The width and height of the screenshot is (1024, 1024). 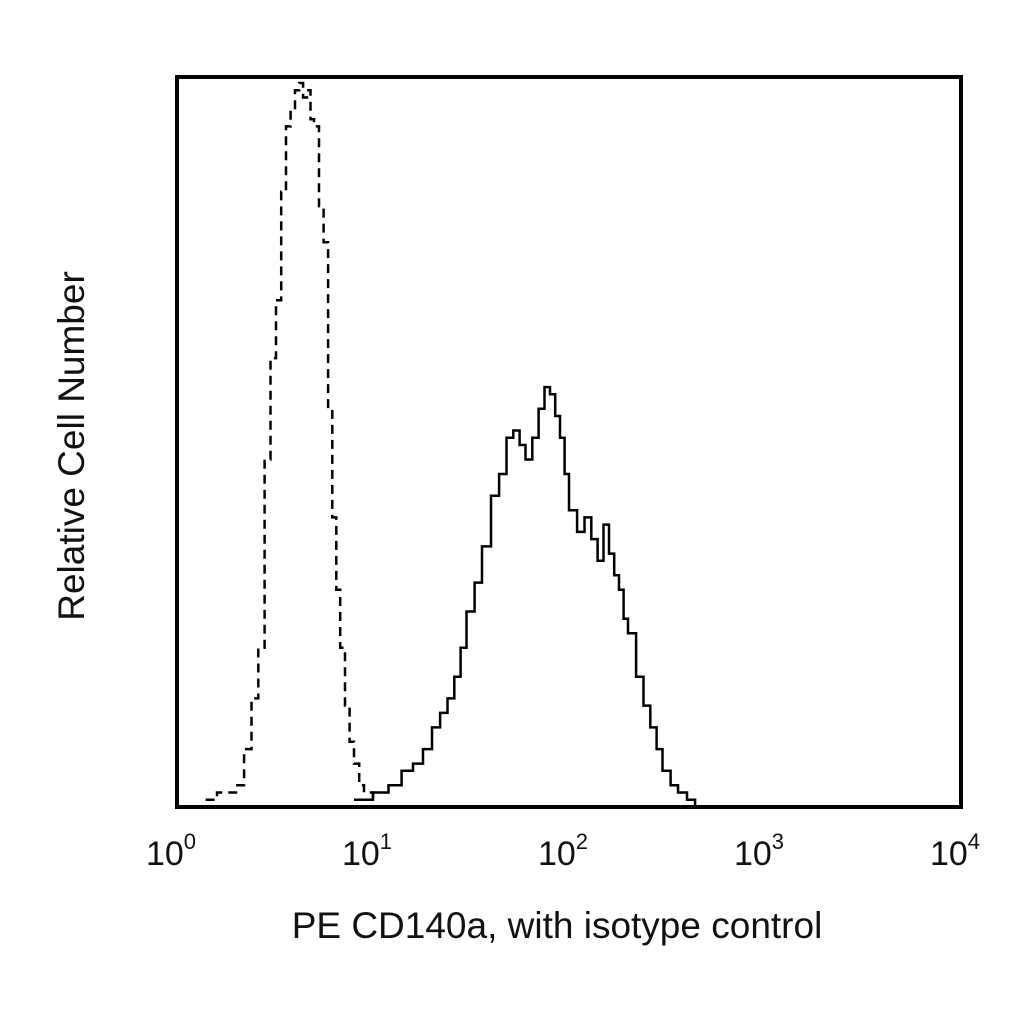 What do you see at coordinates (974, 841) in the screenshot?
I see `x-tick-exponent: 4` at bounding box center [974, 841].